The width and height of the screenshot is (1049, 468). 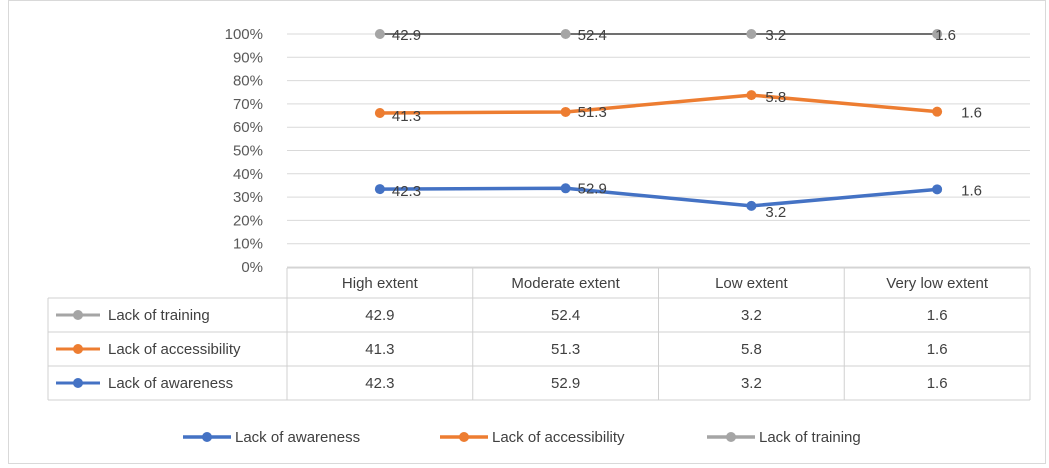 What do you see at coordinates (244, 34) in the screenshot?
I see `y-tick-label: 100%` at bounding box center [244, 34].